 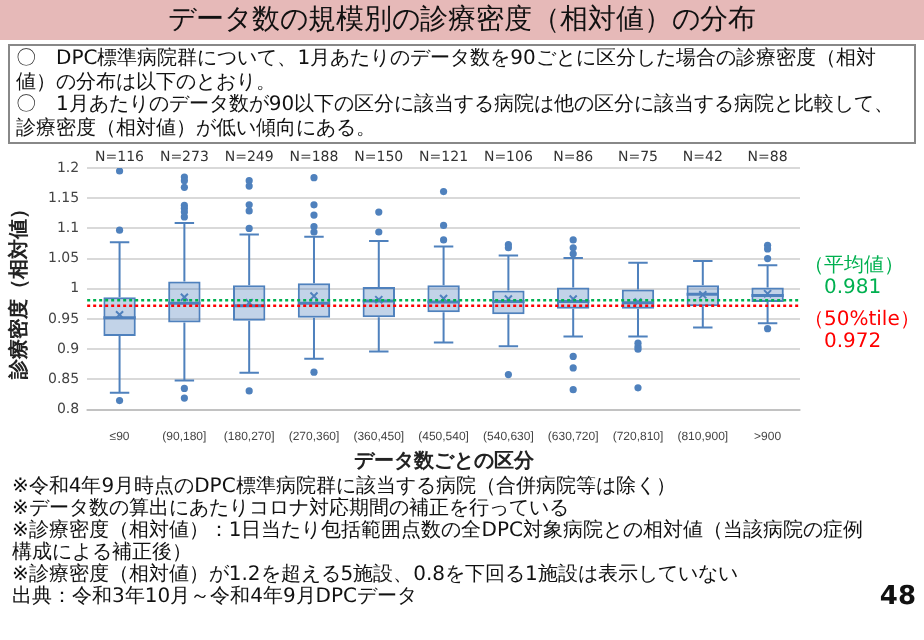 What do you see at coordinates (216, 597) in the screenshot?
I see `source-note: 出典：令和3年10月～令和4年9月DPCデータ` at bounding box center [216, 597].